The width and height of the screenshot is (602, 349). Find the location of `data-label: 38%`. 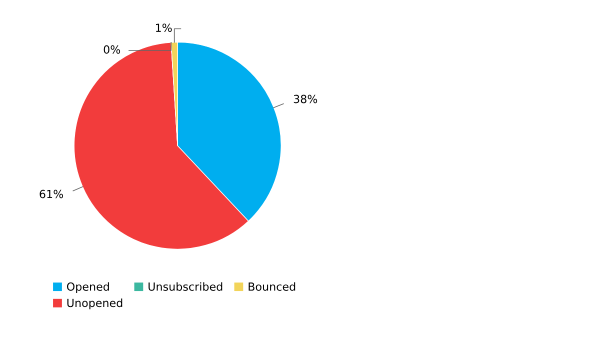

data-label: 38% is located at coordinates (306, 99).